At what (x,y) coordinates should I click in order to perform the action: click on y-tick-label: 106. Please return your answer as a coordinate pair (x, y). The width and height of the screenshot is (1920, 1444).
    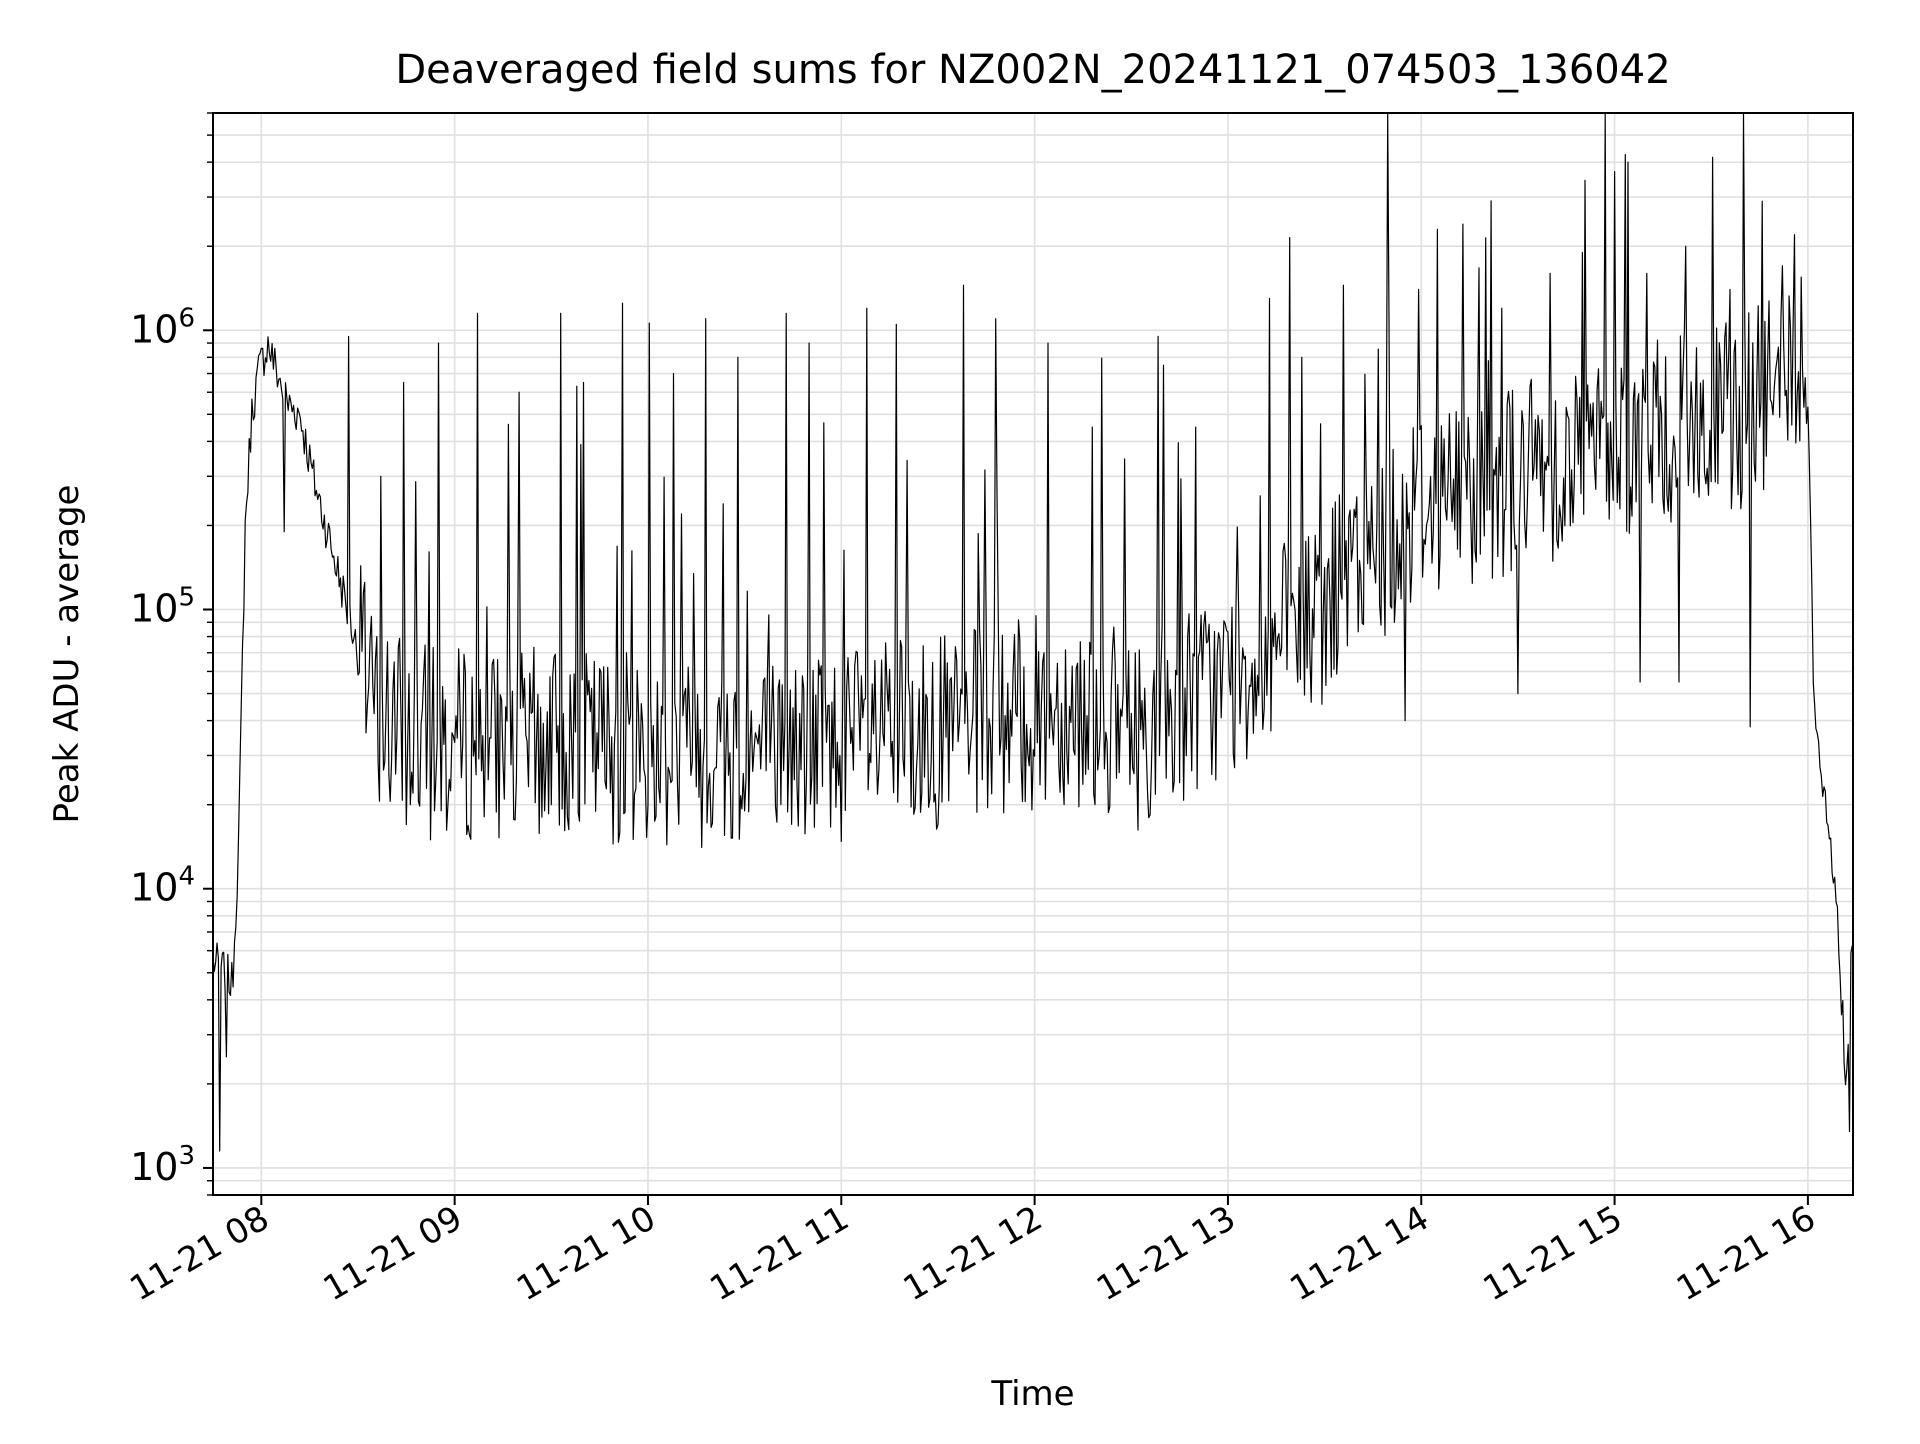
    Looking at the image, I should click on (162, 327).